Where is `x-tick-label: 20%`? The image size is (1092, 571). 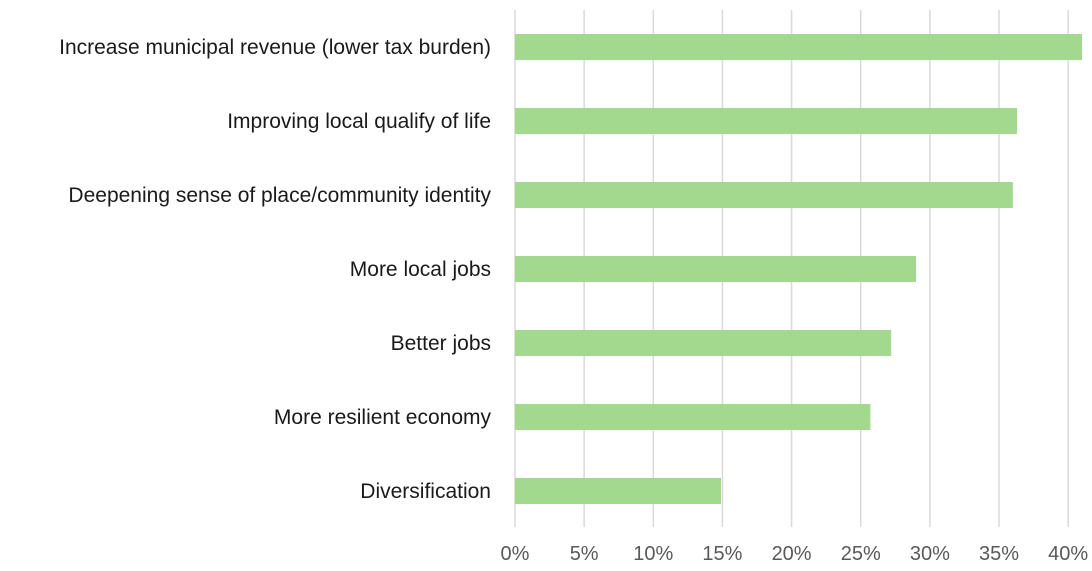 x-tick-label: 20% is located at coordinates (792, 554).